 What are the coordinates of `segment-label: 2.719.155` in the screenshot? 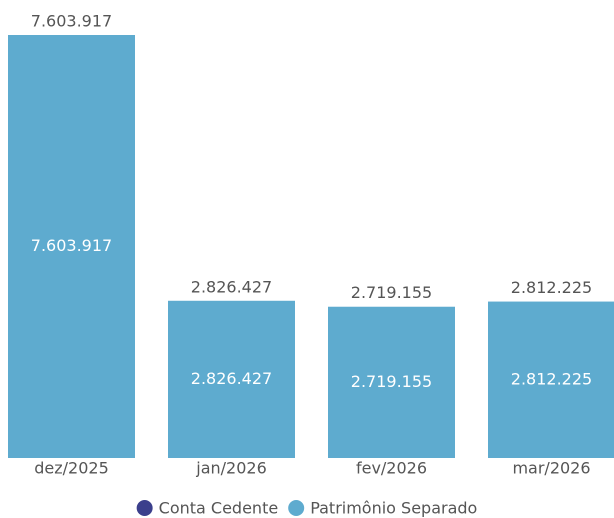 It's located at (391, 381).